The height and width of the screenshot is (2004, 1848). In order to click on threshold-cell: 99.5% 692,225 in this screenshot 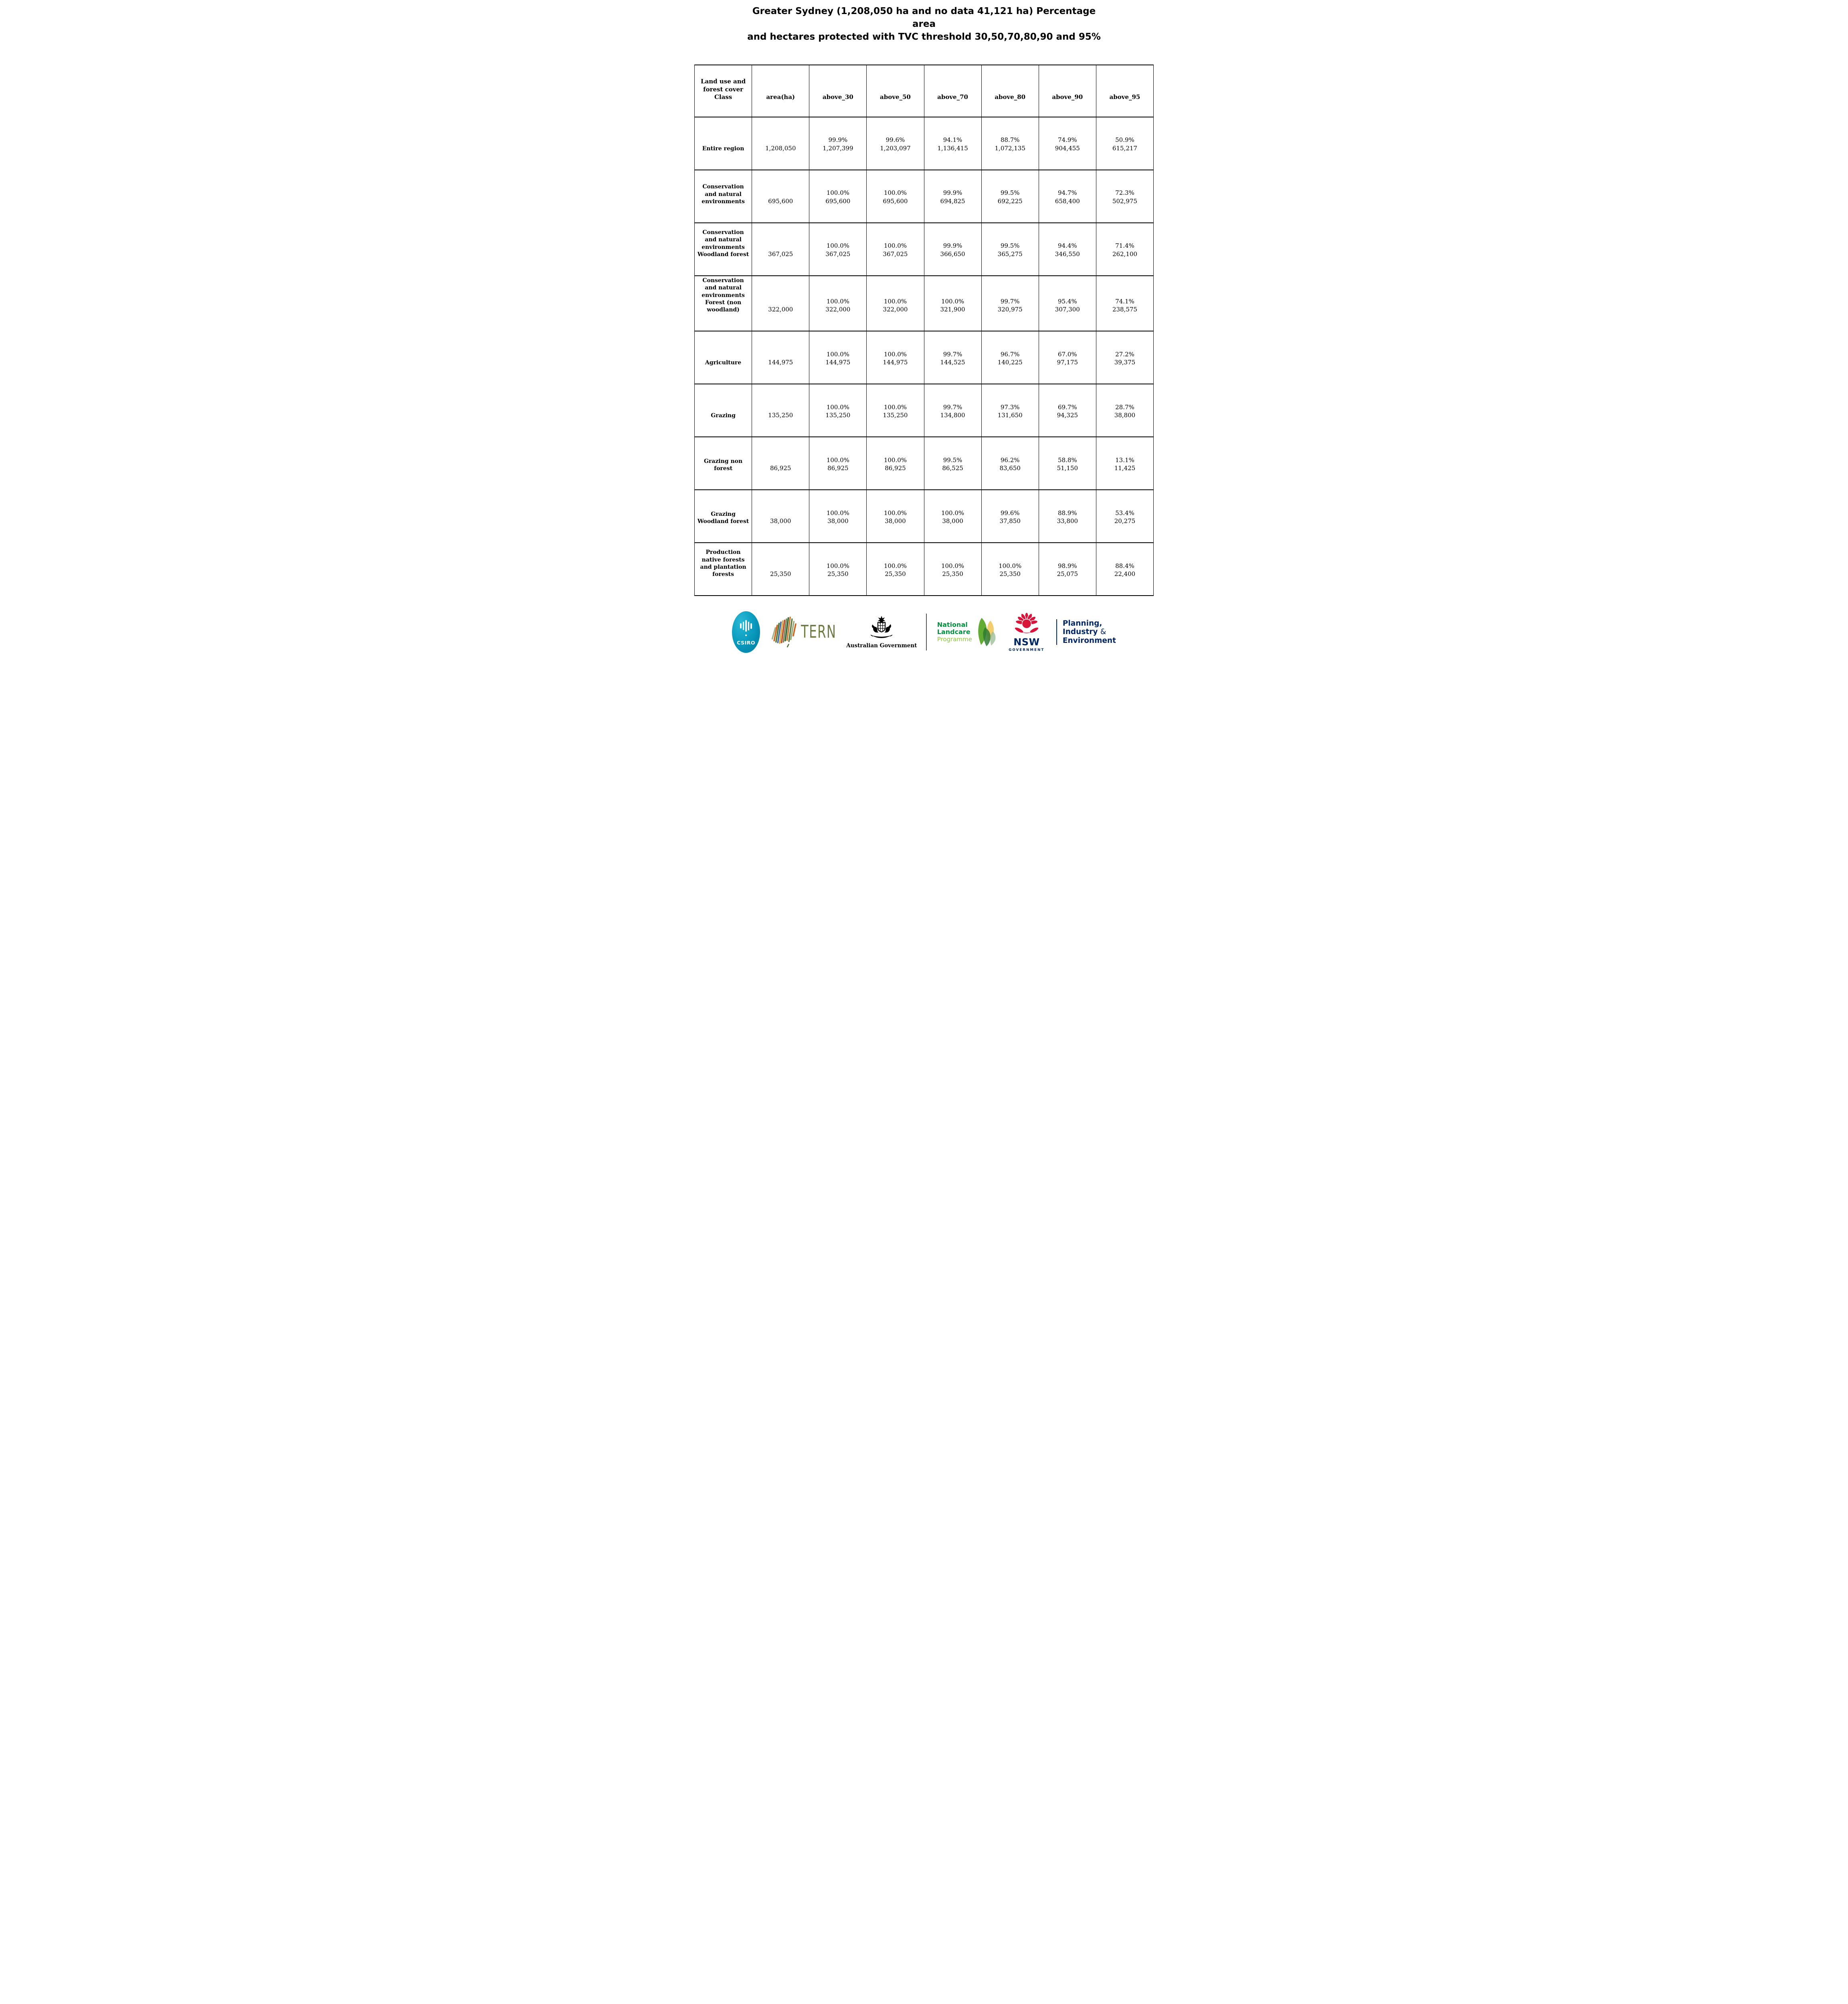, I will do `click(1010, 196)`.